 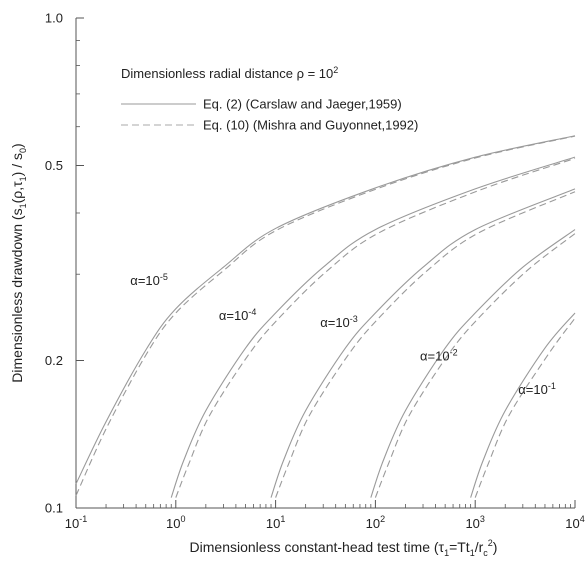 What do you see at coordinates (54, 508) in the screenshot?
I see `y-tick-label: 0.1` at bounding box center [54, 508].